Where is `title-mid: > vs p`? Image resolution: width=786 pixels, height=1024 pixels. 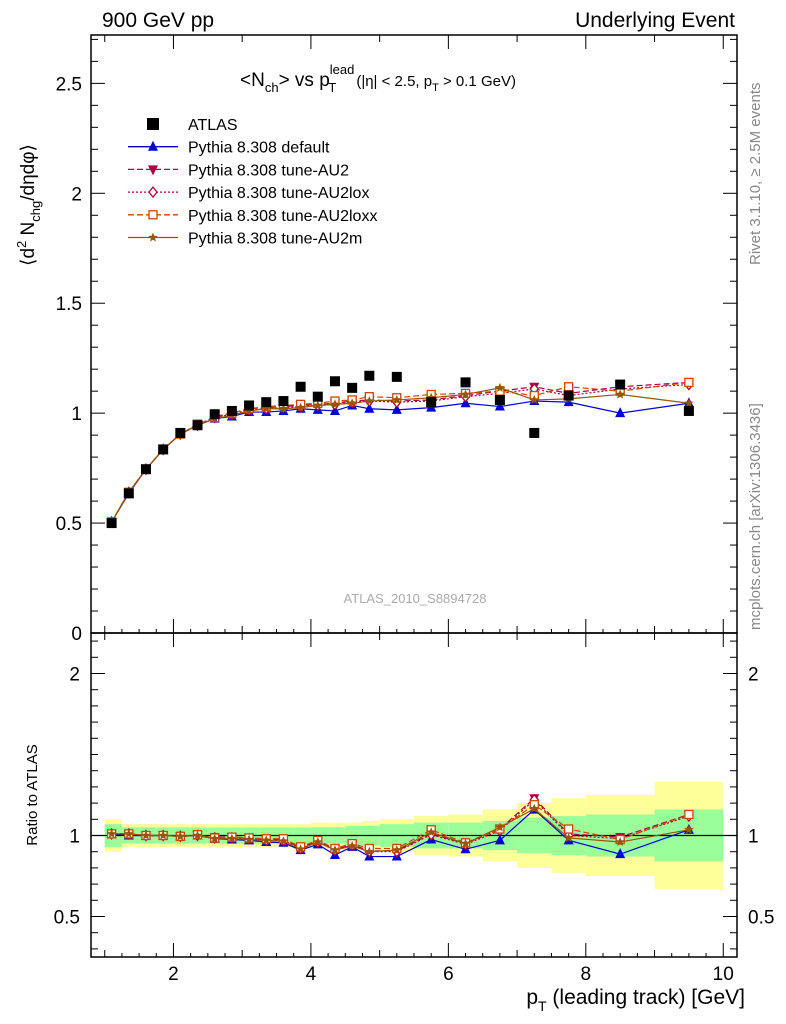 title-mid: > vs p is located at coordinates (304, 80).